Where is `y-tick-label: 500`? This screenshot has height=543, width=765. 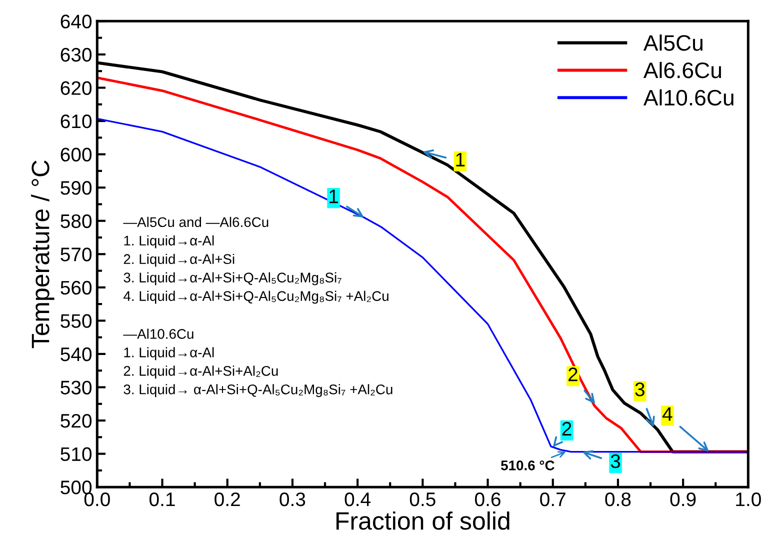 y-tick-label: 500 is located at coordinates (76, 487).